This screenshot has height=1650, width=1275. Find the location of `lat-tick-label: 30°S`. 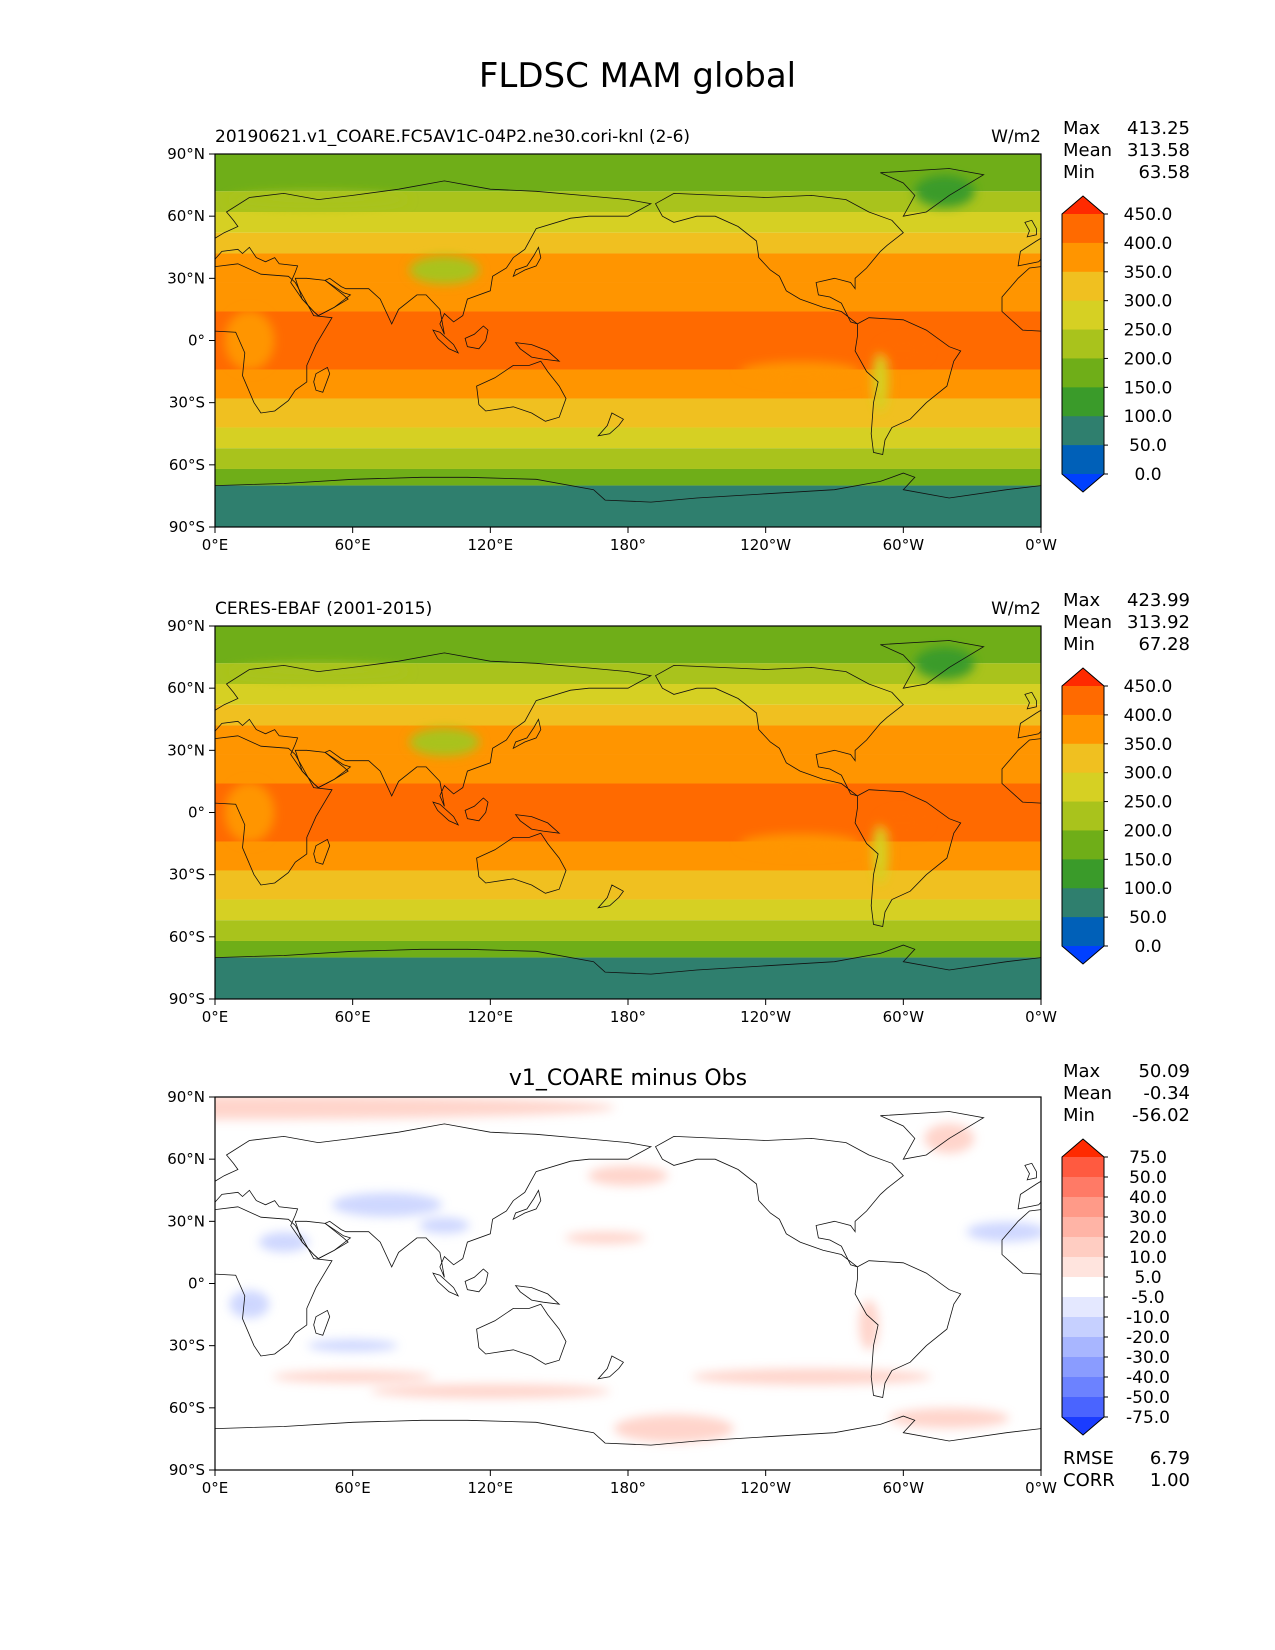

lat-tick-label: 30°S is located at coordinates (187, 1346).